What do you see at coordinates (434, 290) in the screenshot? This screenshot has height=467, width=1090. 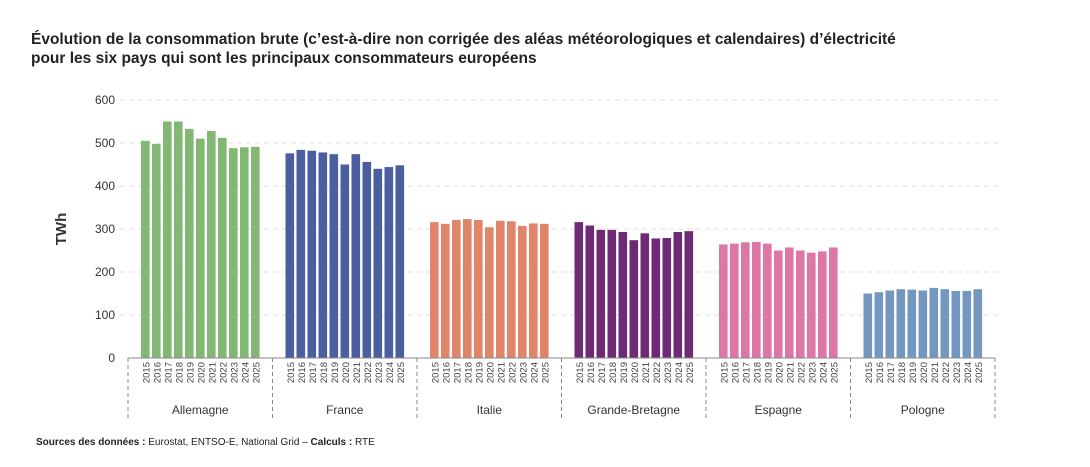 I see `bar-italie-2015` at bounding box center [434, 290].